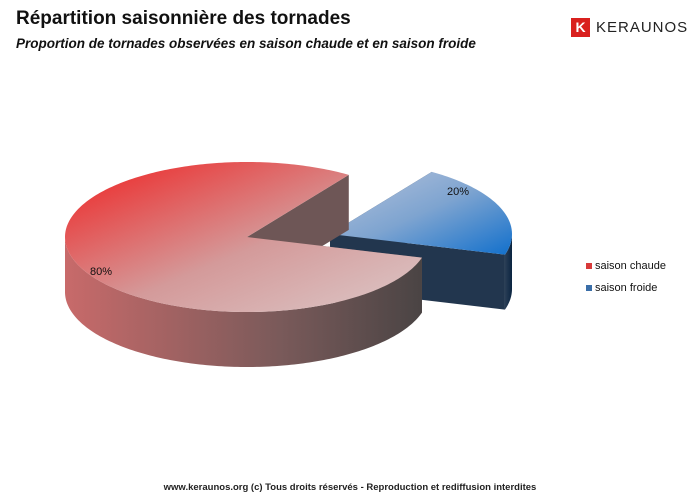 This screenshot has height=500, width=700. I want to click on slice-saison-froide-top, so click(421, 213).